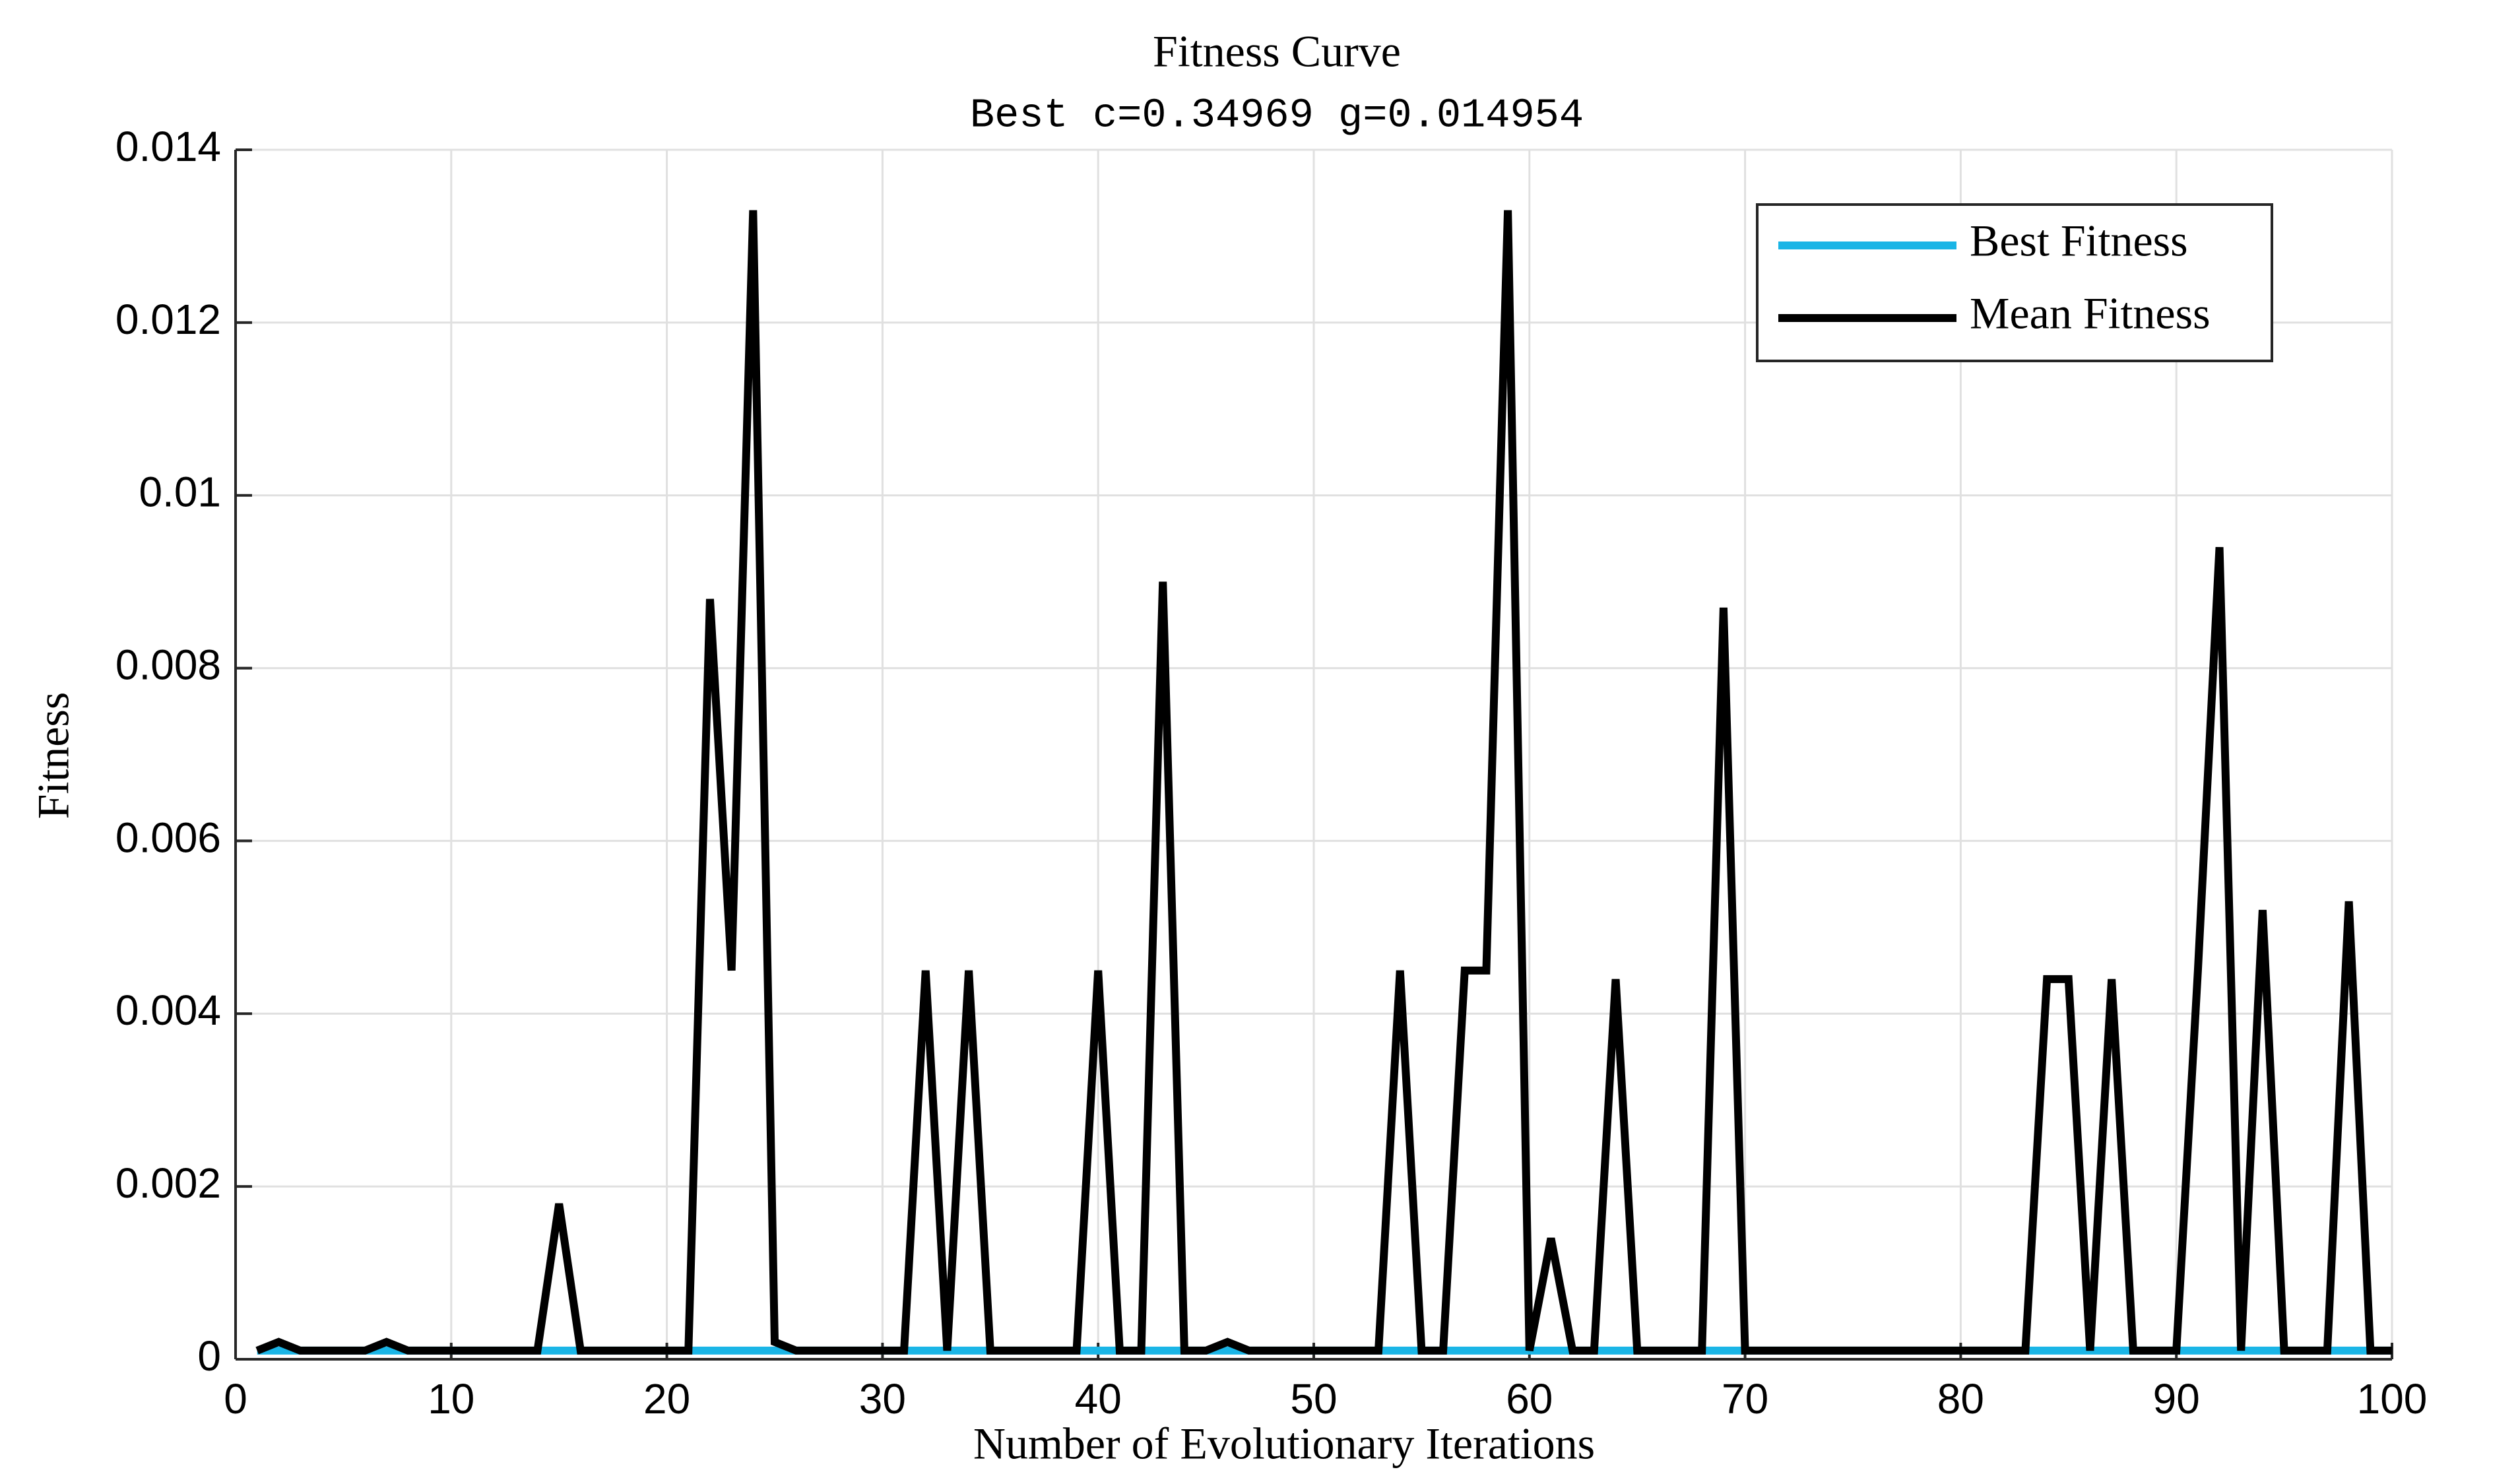 This screenshot has height=1480, width=2520. I want to click on x-tick-label: 20, so click(666, 1399).